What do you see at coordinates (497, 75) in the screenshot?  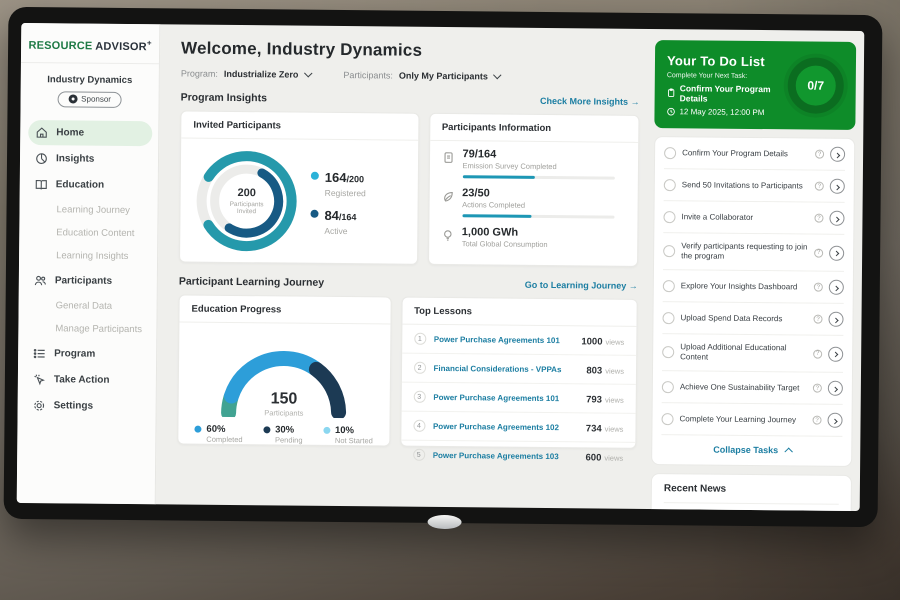 I see `chevron-down-icon` at bounding box center [497, 75].